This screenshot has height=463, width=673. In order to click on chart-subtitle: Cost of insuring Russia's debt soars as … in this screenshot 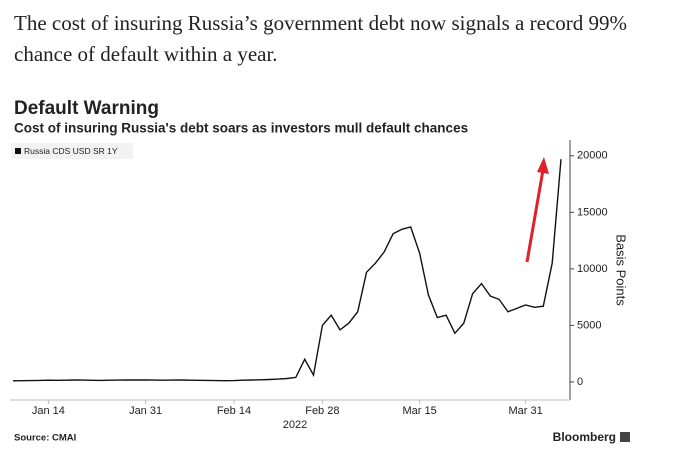, I will do `click(241, 128)`.